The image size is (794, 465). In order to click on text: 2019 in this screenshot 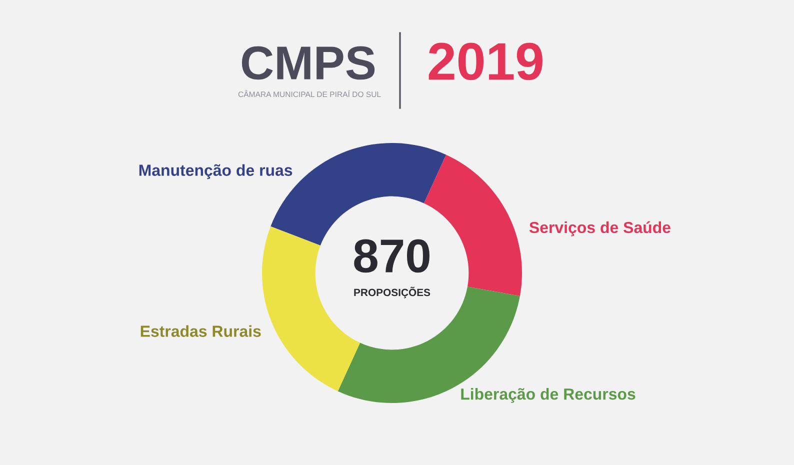, I will do `click(485, 61)`.